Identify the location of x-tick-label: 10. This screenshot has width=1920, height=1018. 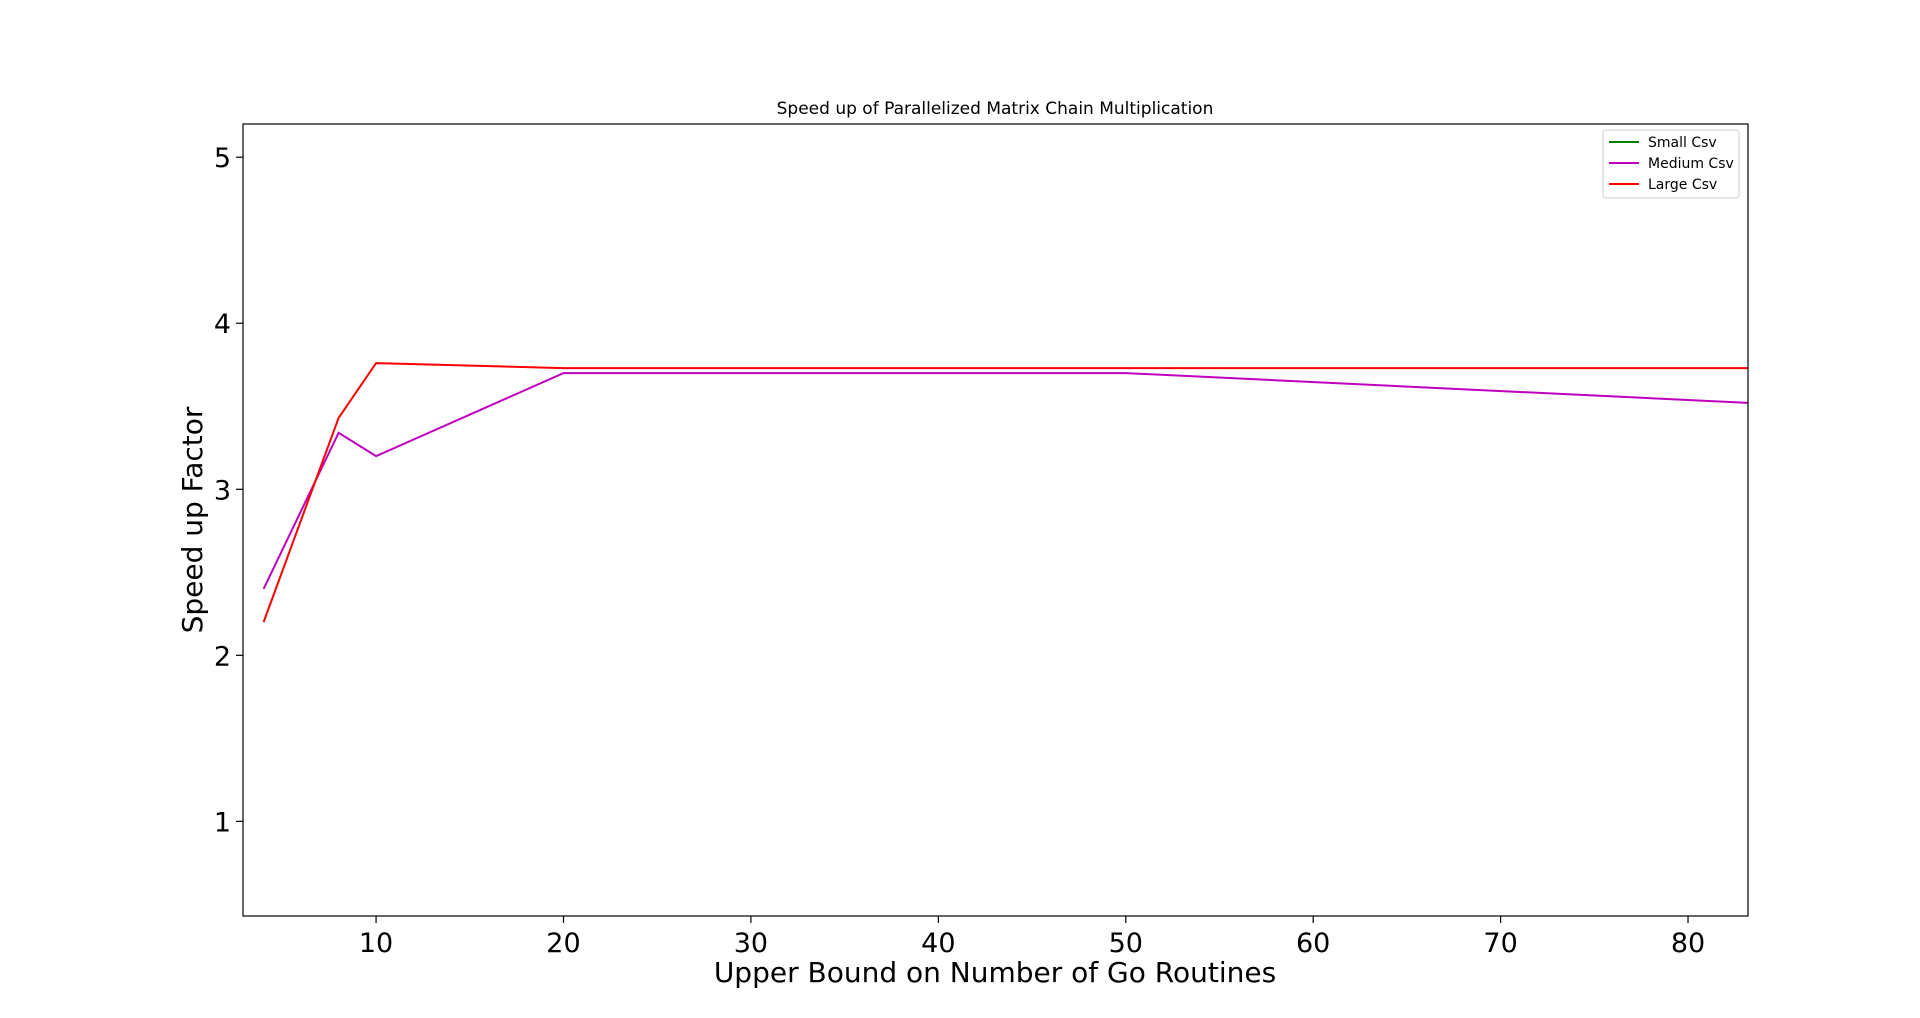
(376, 943).